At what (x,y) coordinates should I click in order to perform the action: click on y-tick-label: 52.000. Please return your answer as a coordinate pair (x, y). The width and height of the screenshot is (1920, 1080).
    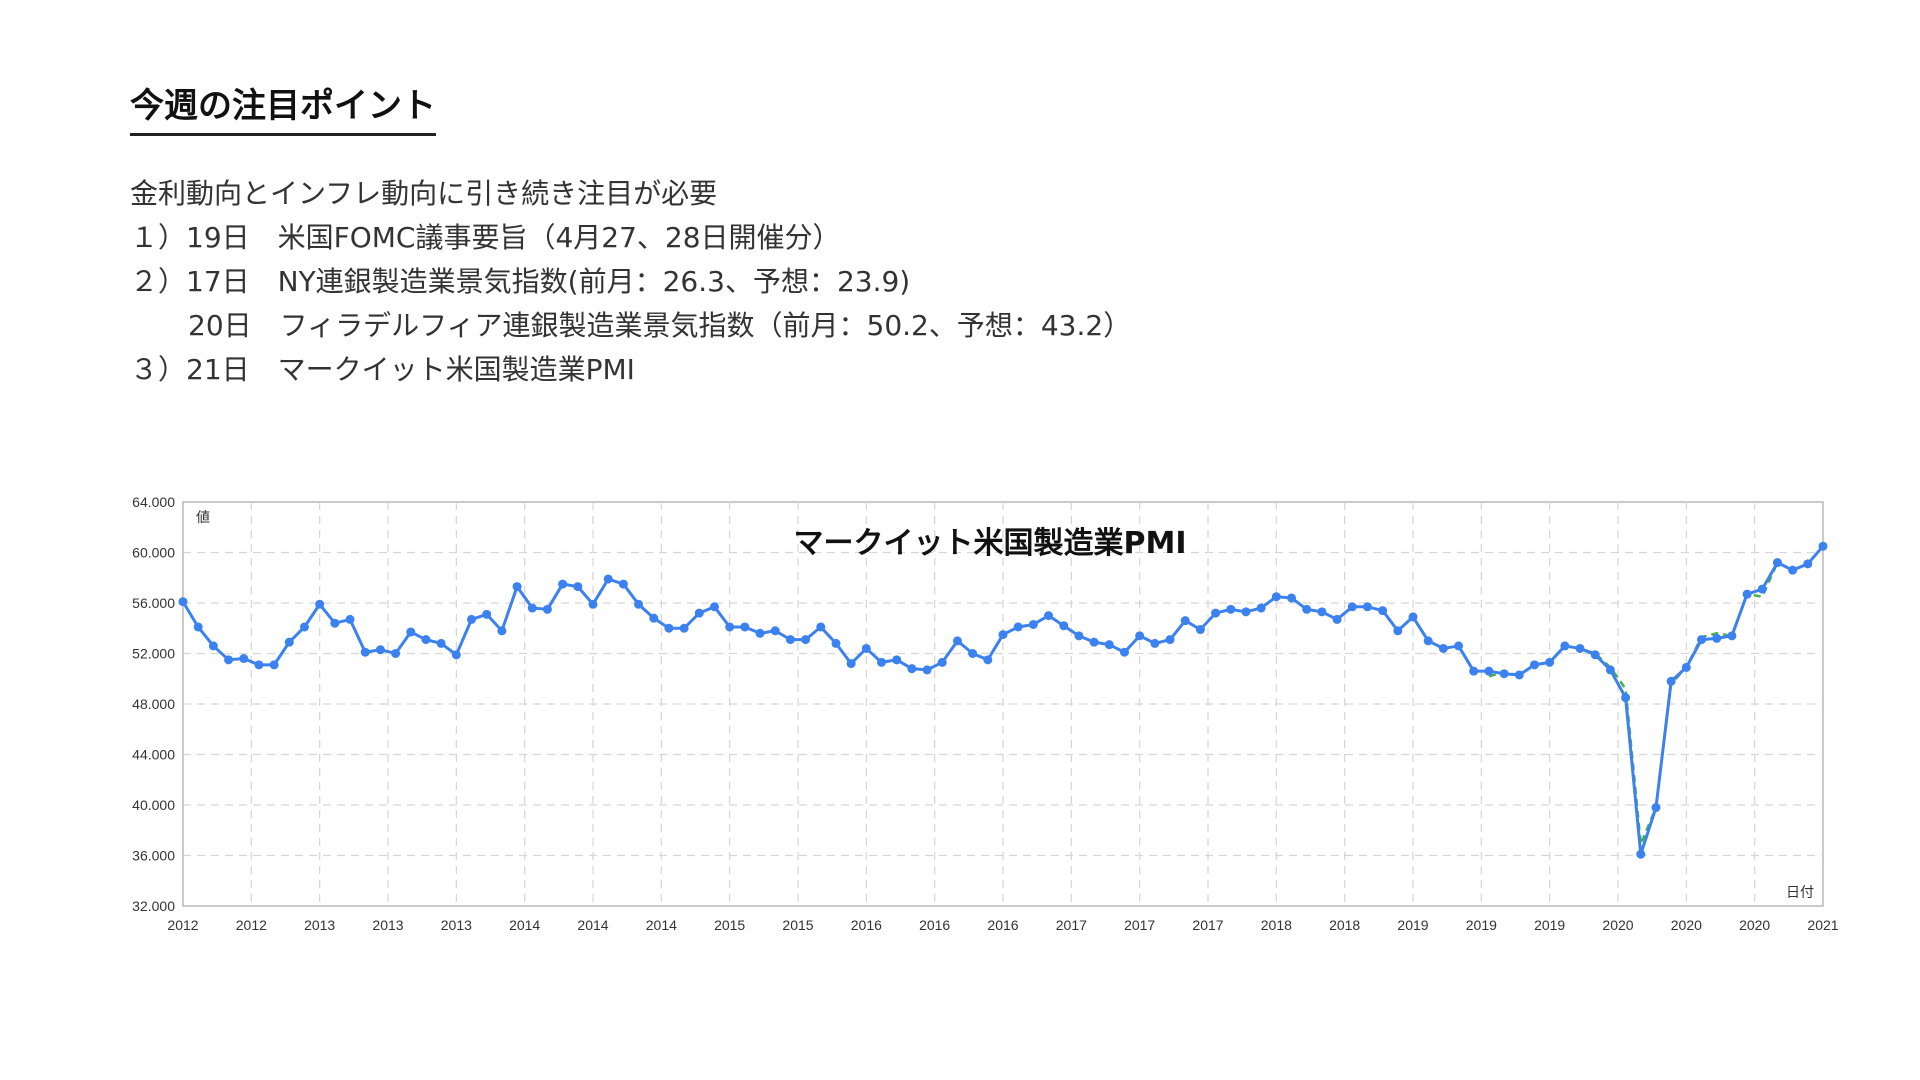
    Looking at the image, I should click on (153, 654).